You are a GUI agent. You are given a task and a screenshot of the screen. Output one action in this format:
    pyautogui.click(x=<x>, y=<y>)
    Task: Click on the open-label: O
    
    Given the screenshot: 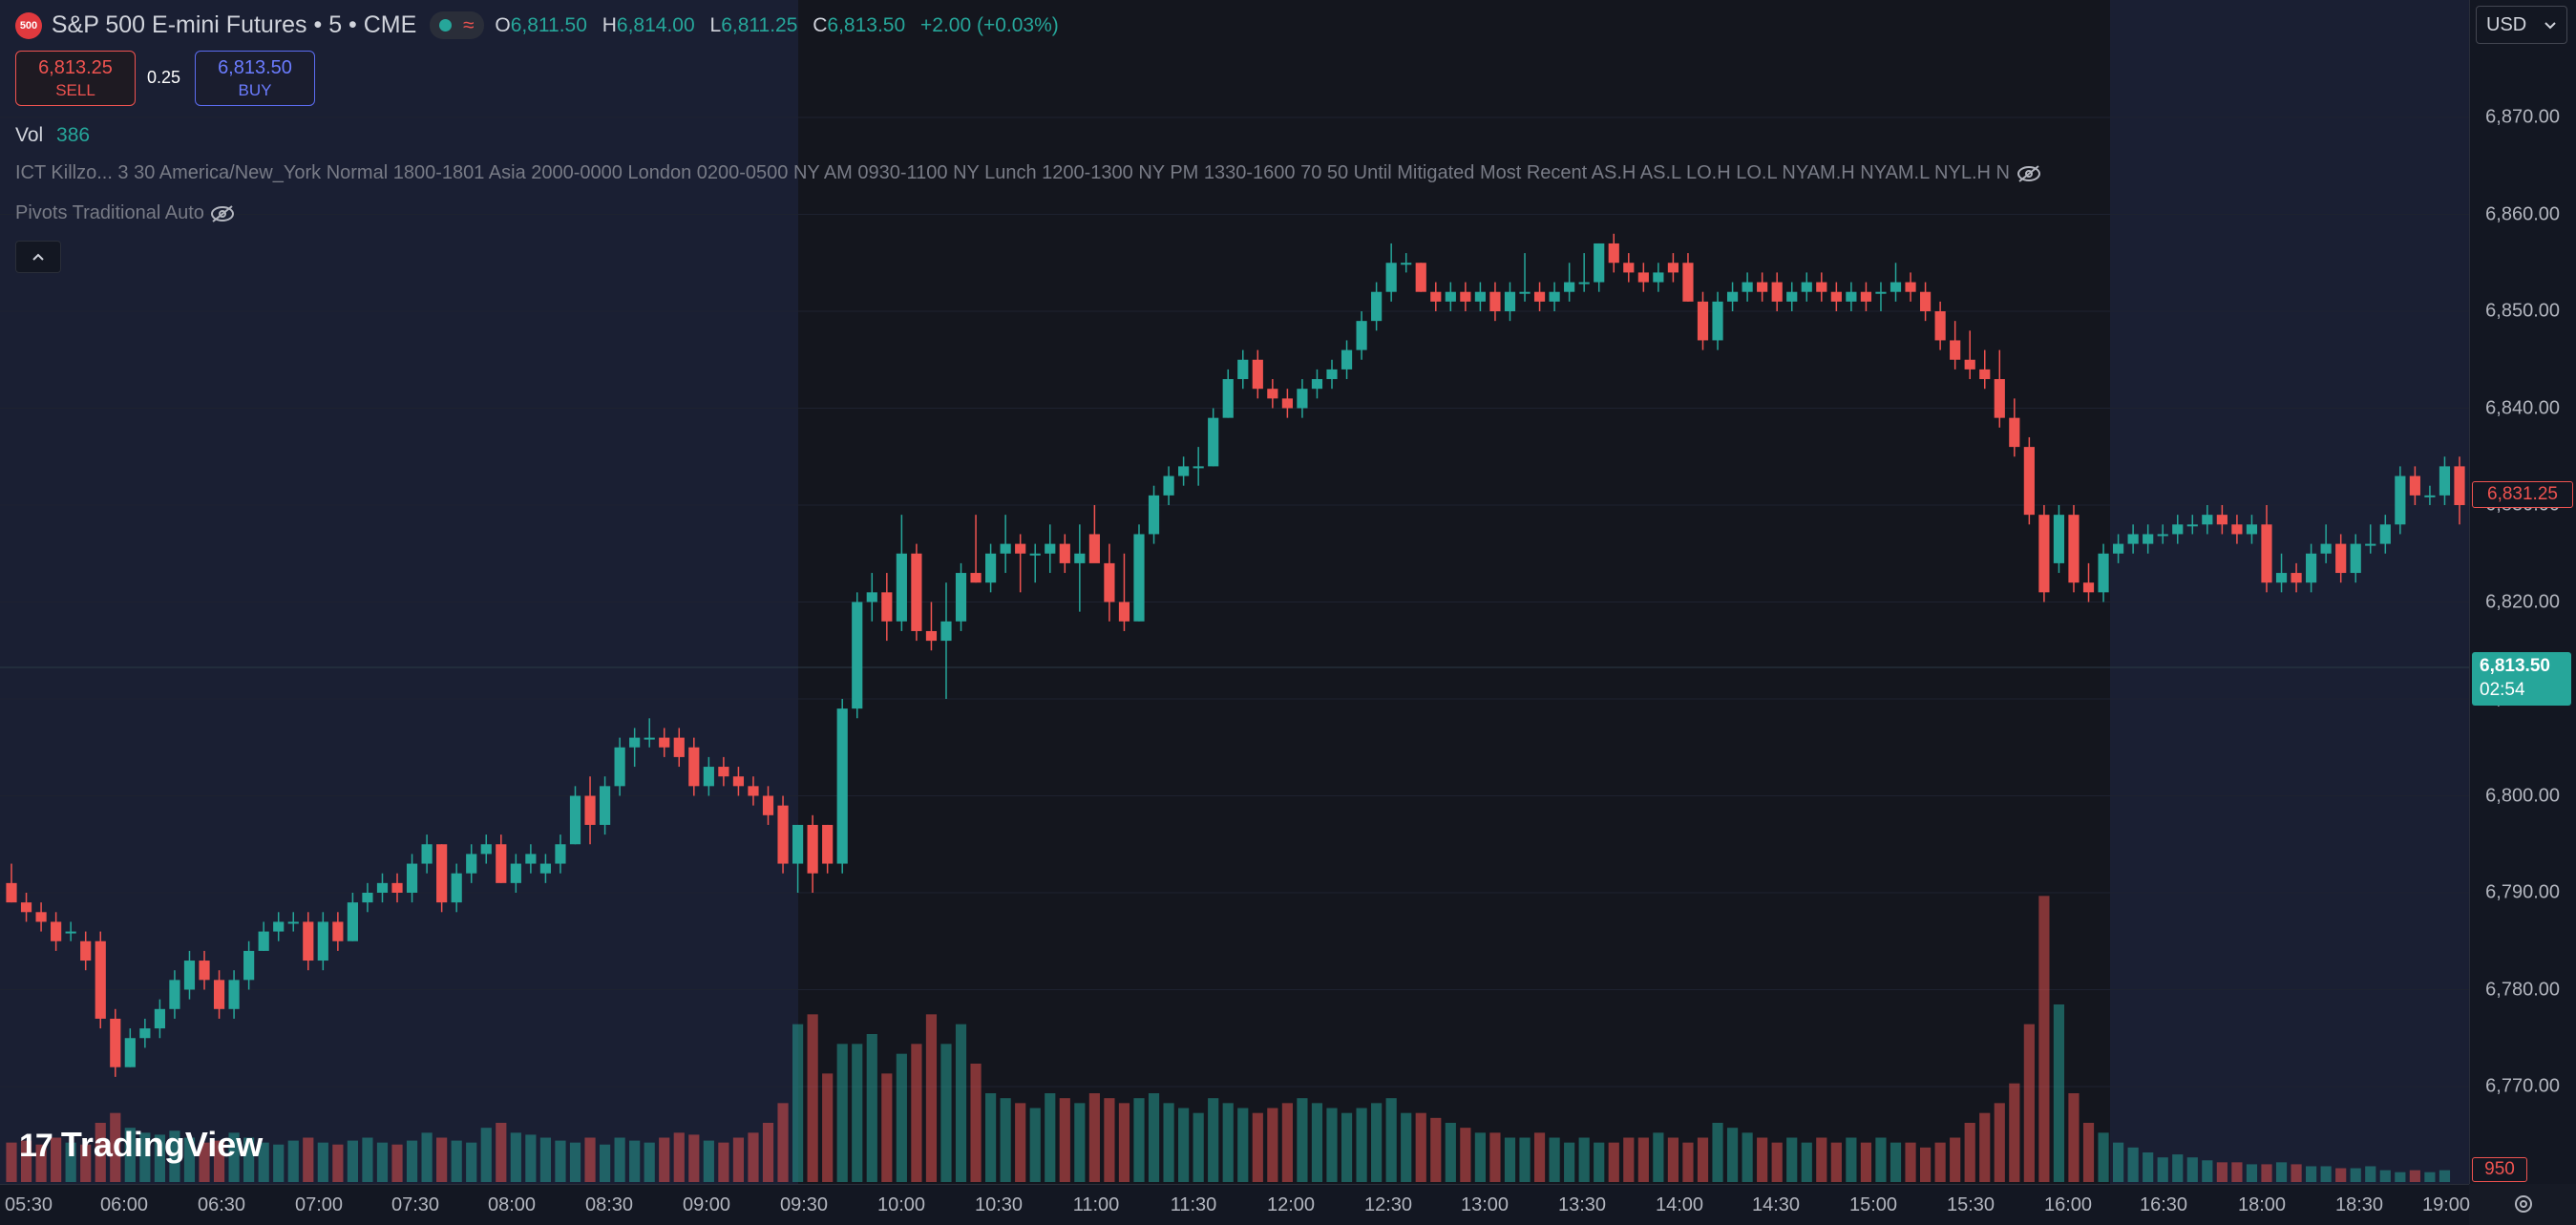 What is the action you would take?
    pyautogui.click(x=503, y=24)
    